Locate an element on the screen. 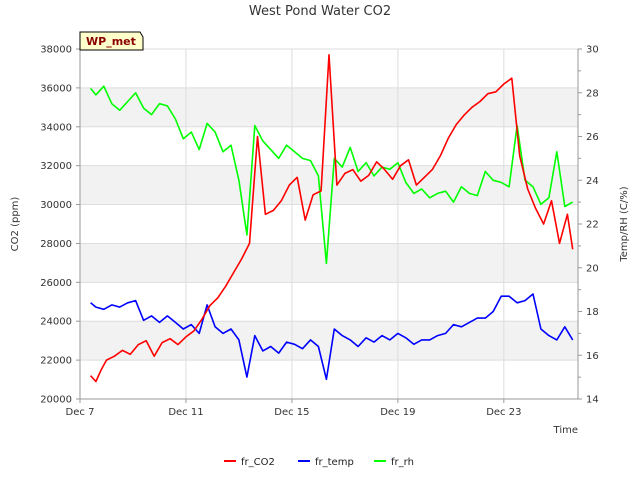 The height and width of the screenshot is (480, 640). x-tick-label: Dec 11 is located at coordinates (185, 412).